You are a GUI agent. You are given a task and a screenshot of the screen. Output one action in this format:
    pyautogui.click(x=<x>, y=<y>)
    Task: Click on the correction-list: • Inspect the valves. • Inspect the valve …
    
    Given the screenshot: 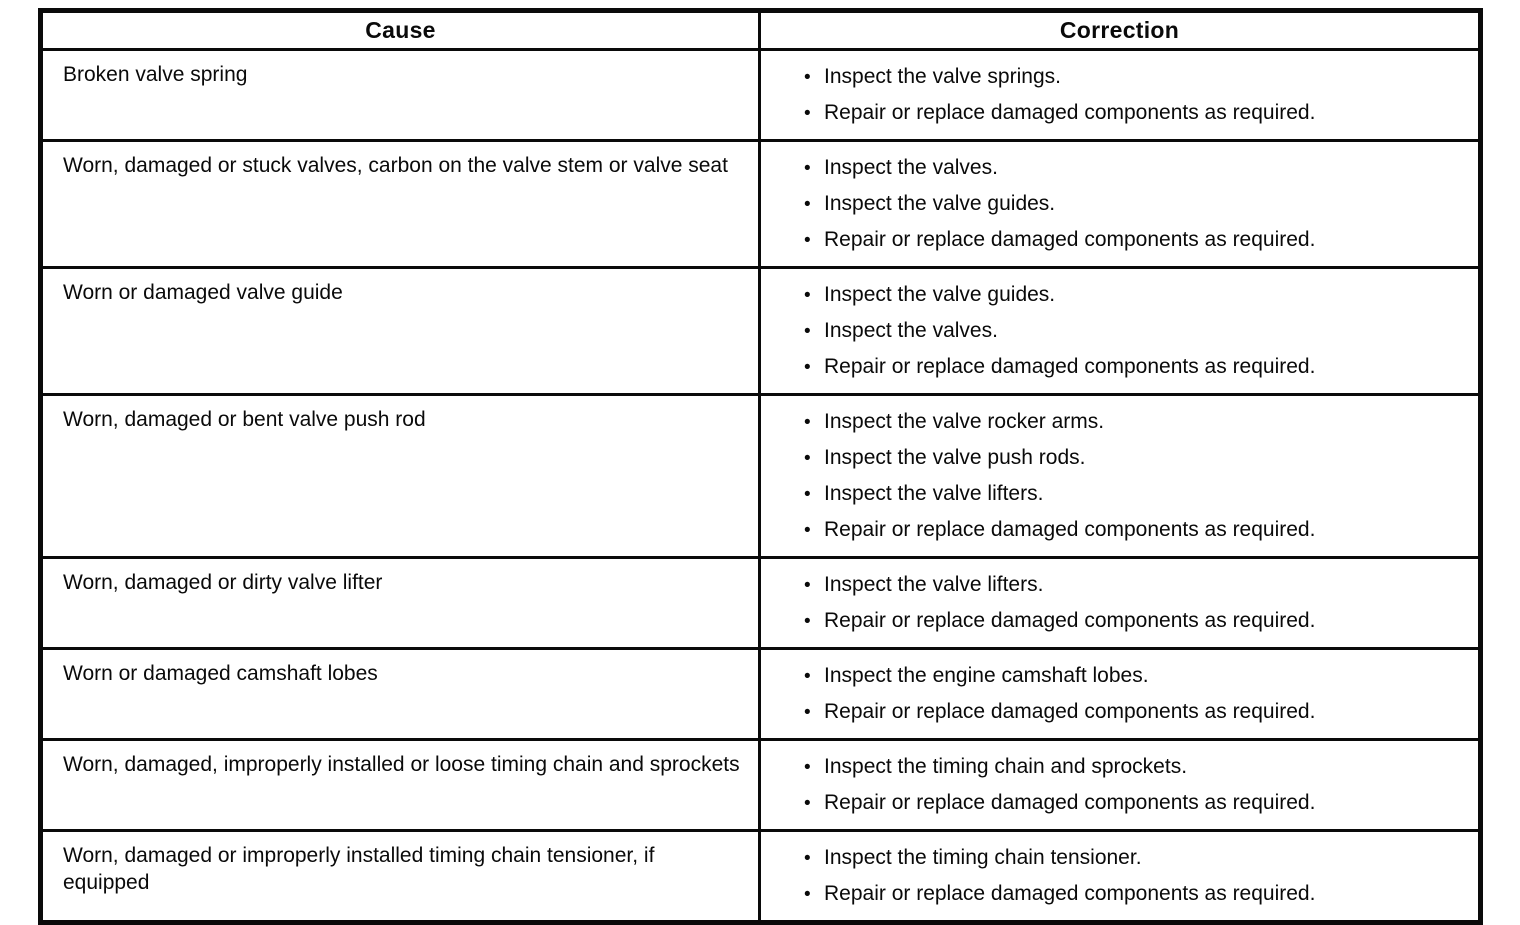 What is the action you would take?
    pyautogui.click(x=1112, y=204)
    